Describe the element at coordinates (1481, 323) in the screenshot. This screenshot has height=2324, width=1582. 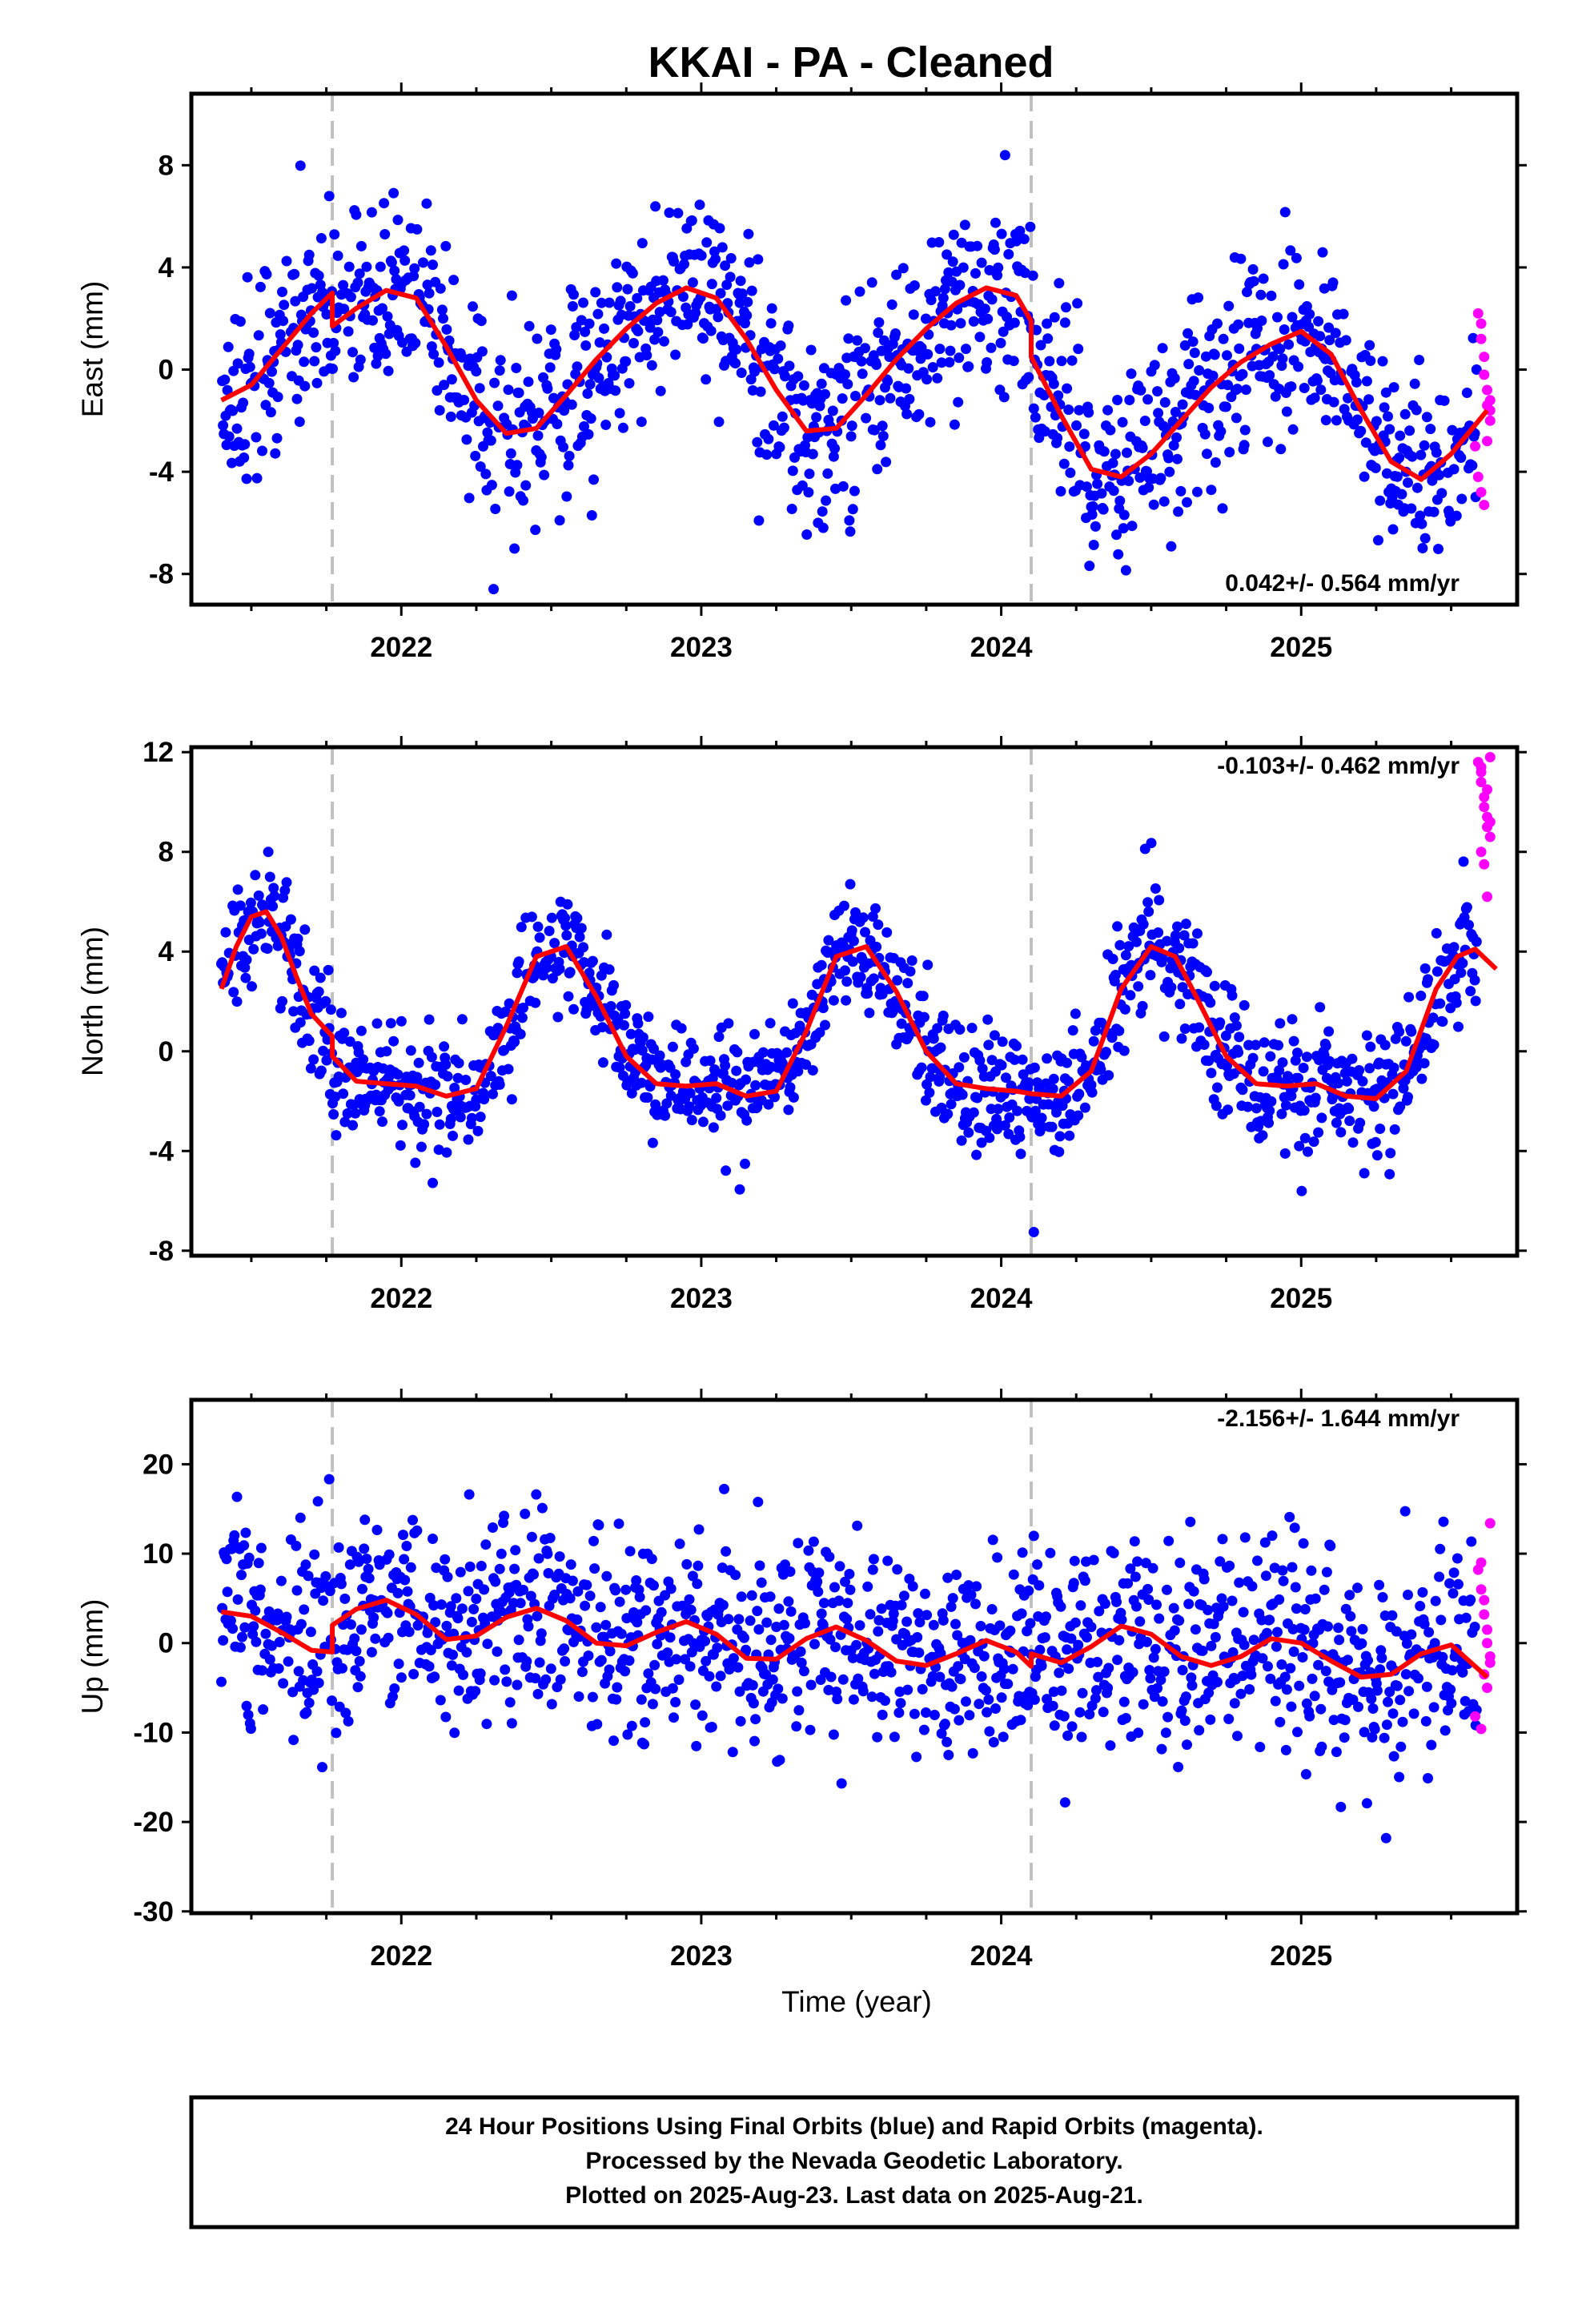
I see `rapid-point` at that location.